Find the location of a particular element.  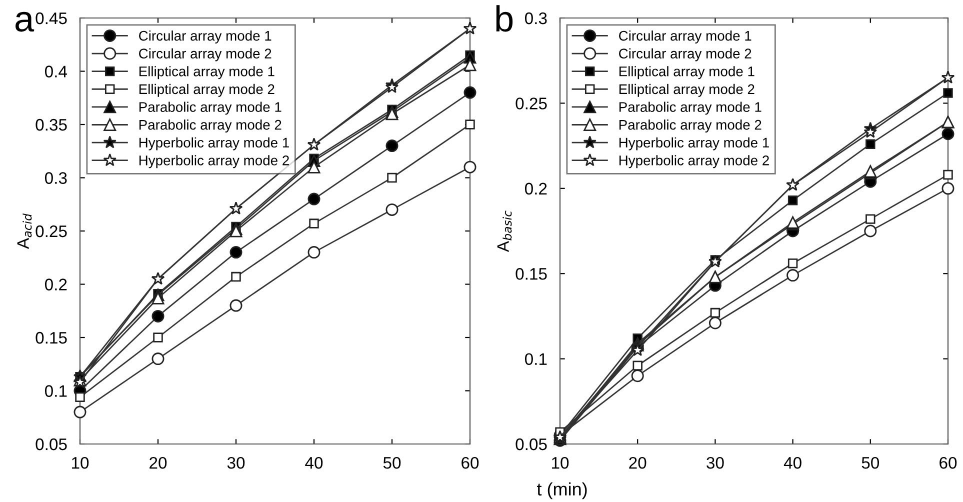

y-tick-label: 0.4 is located at coordinates (56, 72).